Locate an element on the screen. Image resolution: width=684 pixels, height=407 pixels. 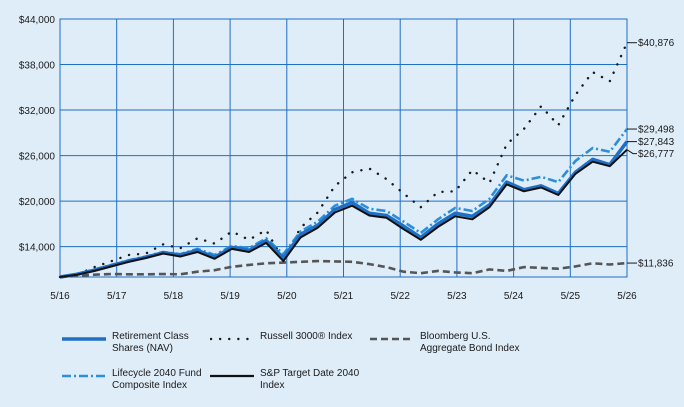
end-label: $27,843 is located at coordinates (656, 142).